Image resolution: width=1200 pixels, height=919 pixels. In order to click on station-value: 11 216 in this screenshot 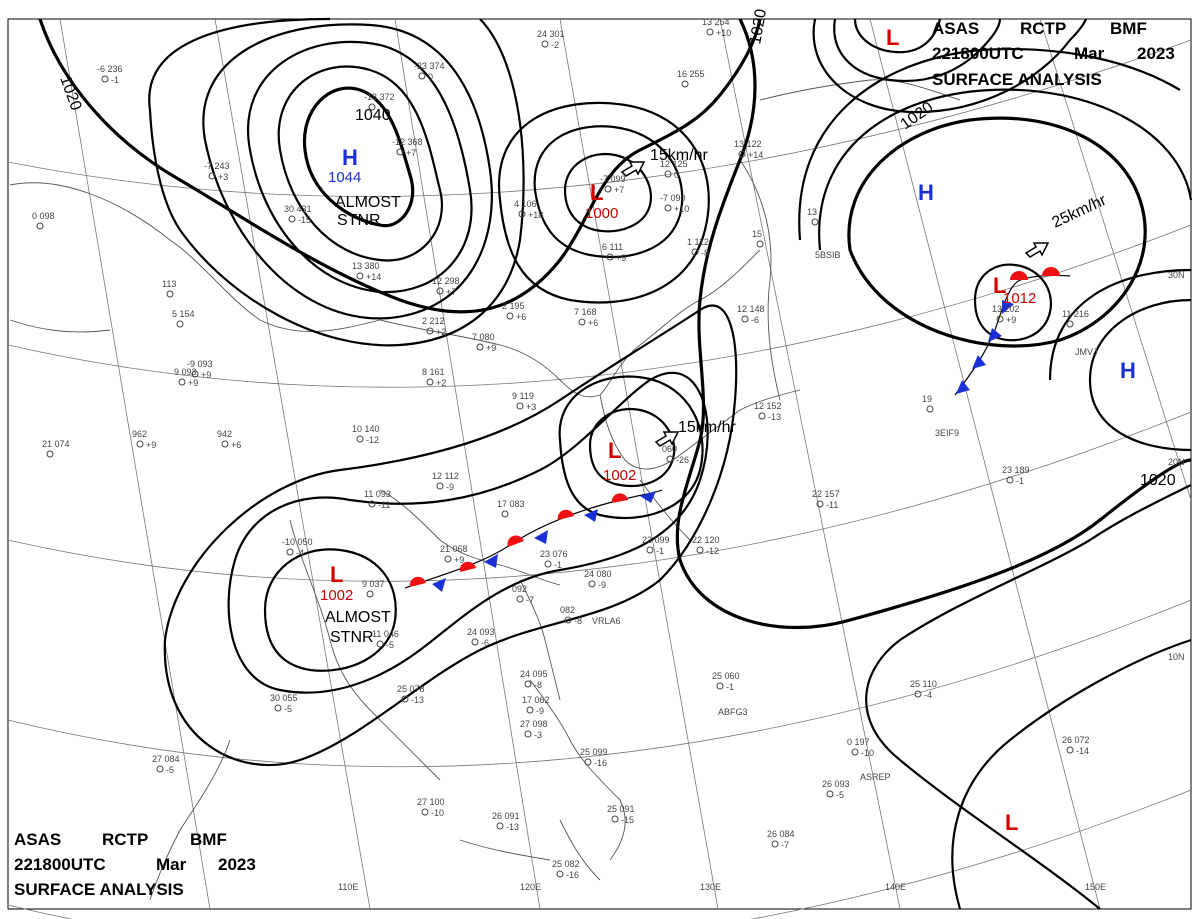, I will do `click(1075, 314)`.